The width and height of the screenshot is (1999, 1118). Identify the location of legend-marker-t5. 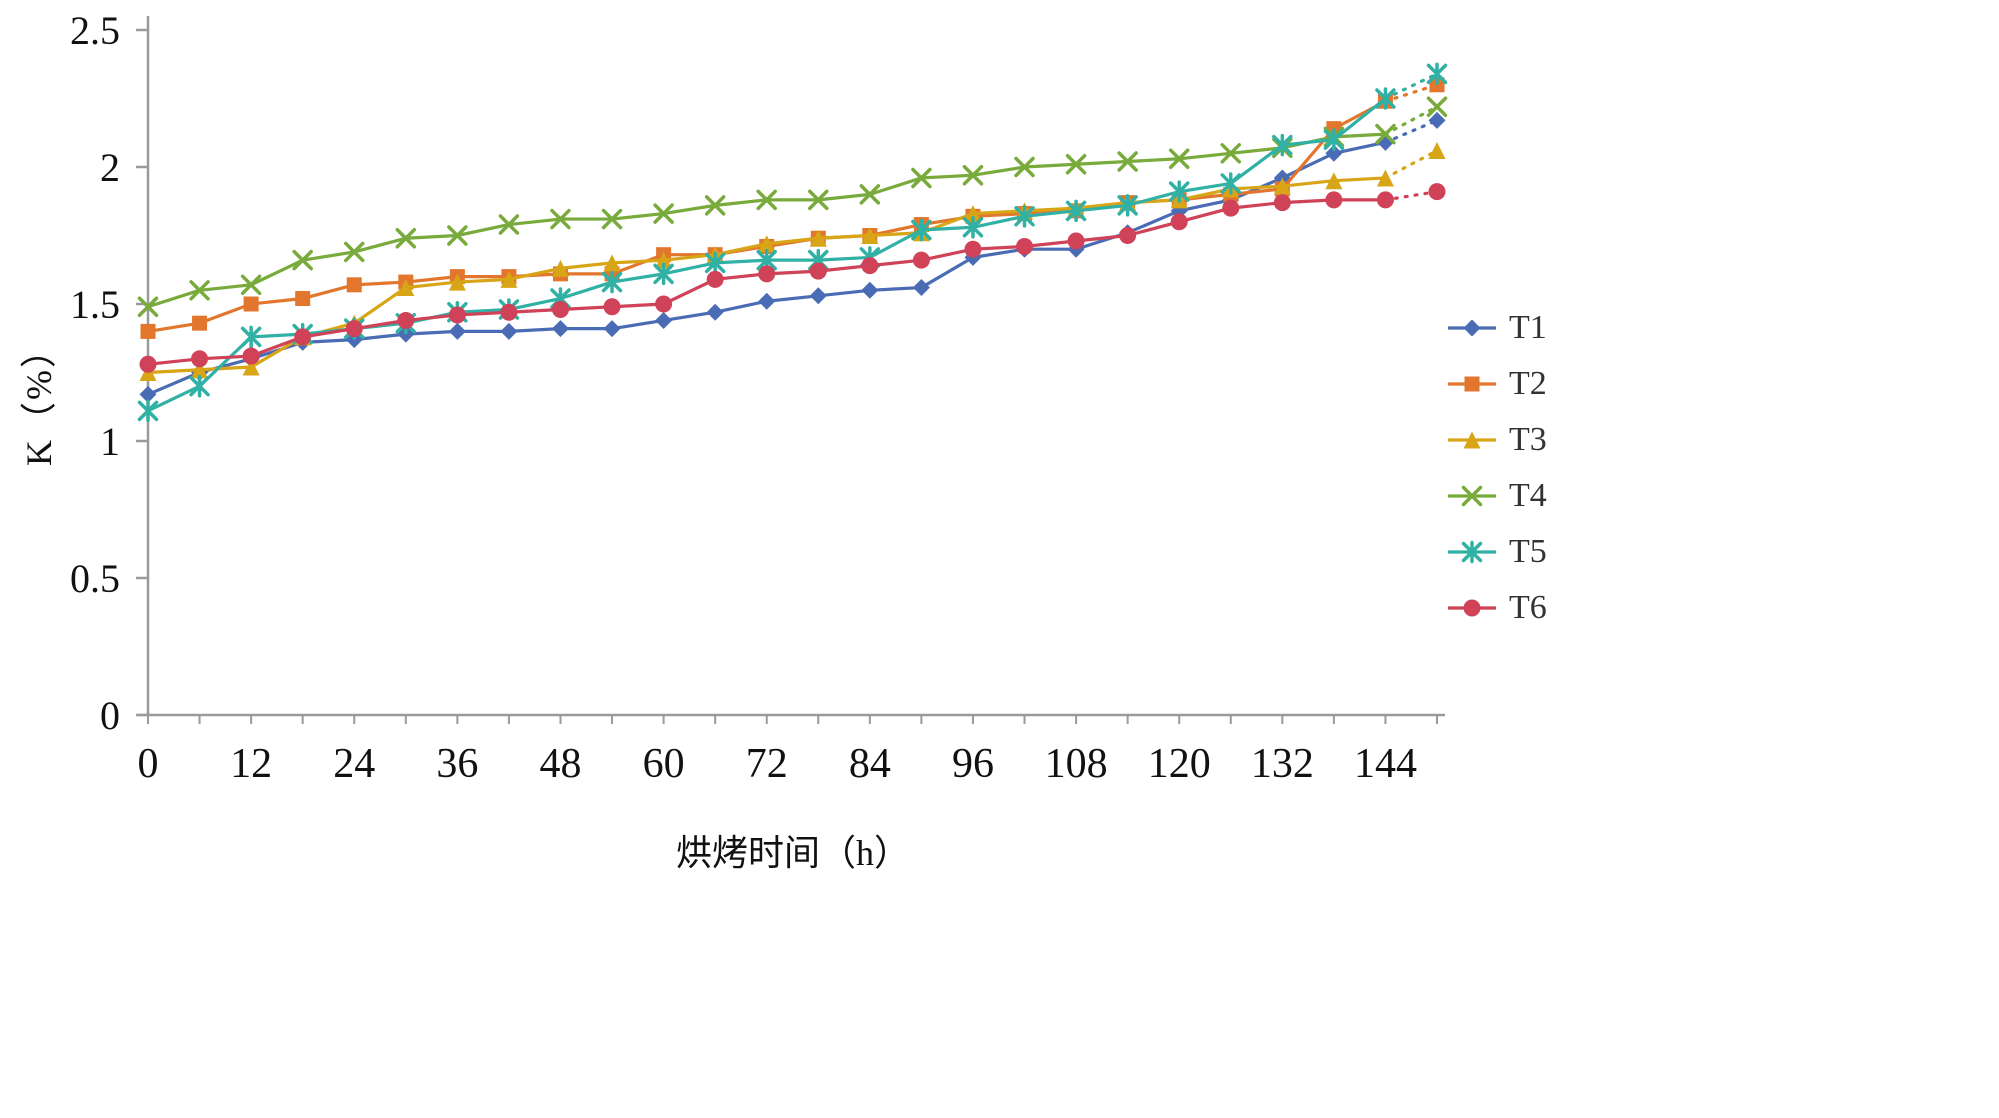
(1472, 552).